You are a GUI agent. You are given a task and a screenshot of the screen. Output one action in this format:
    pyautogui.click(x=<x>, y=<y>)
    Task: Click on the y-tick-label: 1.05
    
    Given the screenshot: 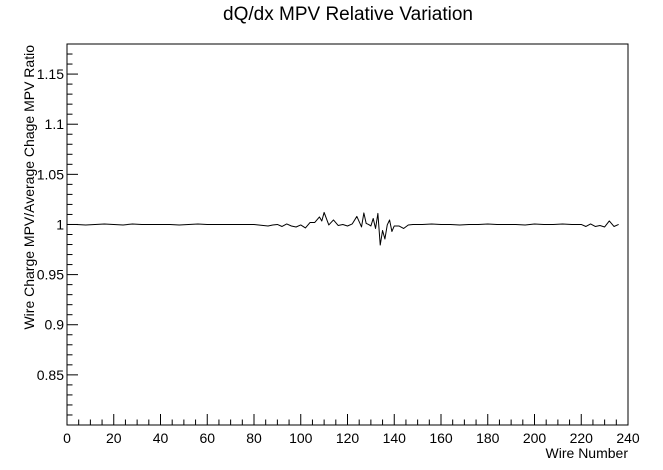 What is the action you would take?
    pyautogui.click(x=50, y=174)
    